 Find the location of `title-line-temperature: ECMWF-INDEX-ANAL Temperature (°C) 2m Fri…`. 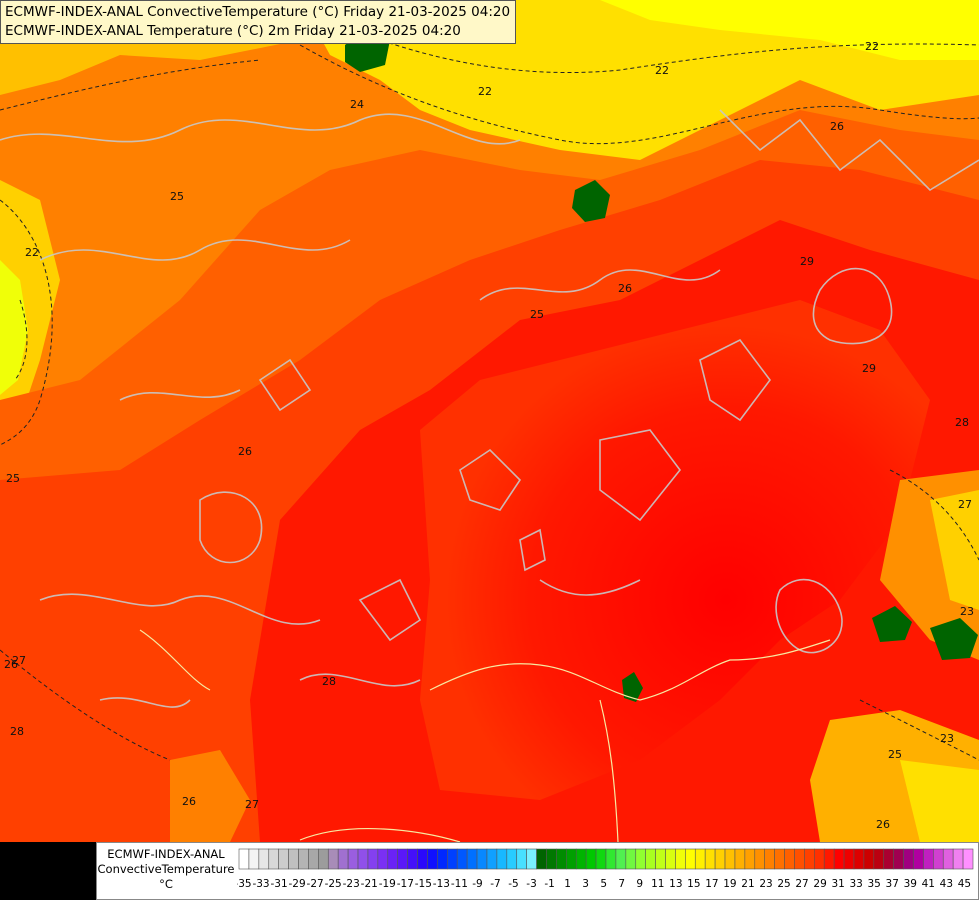

title-line-temperature: ECMWF-INDEX-ANAL Temperature (°C) 2m Fri… is located at coordinates (233, 31).